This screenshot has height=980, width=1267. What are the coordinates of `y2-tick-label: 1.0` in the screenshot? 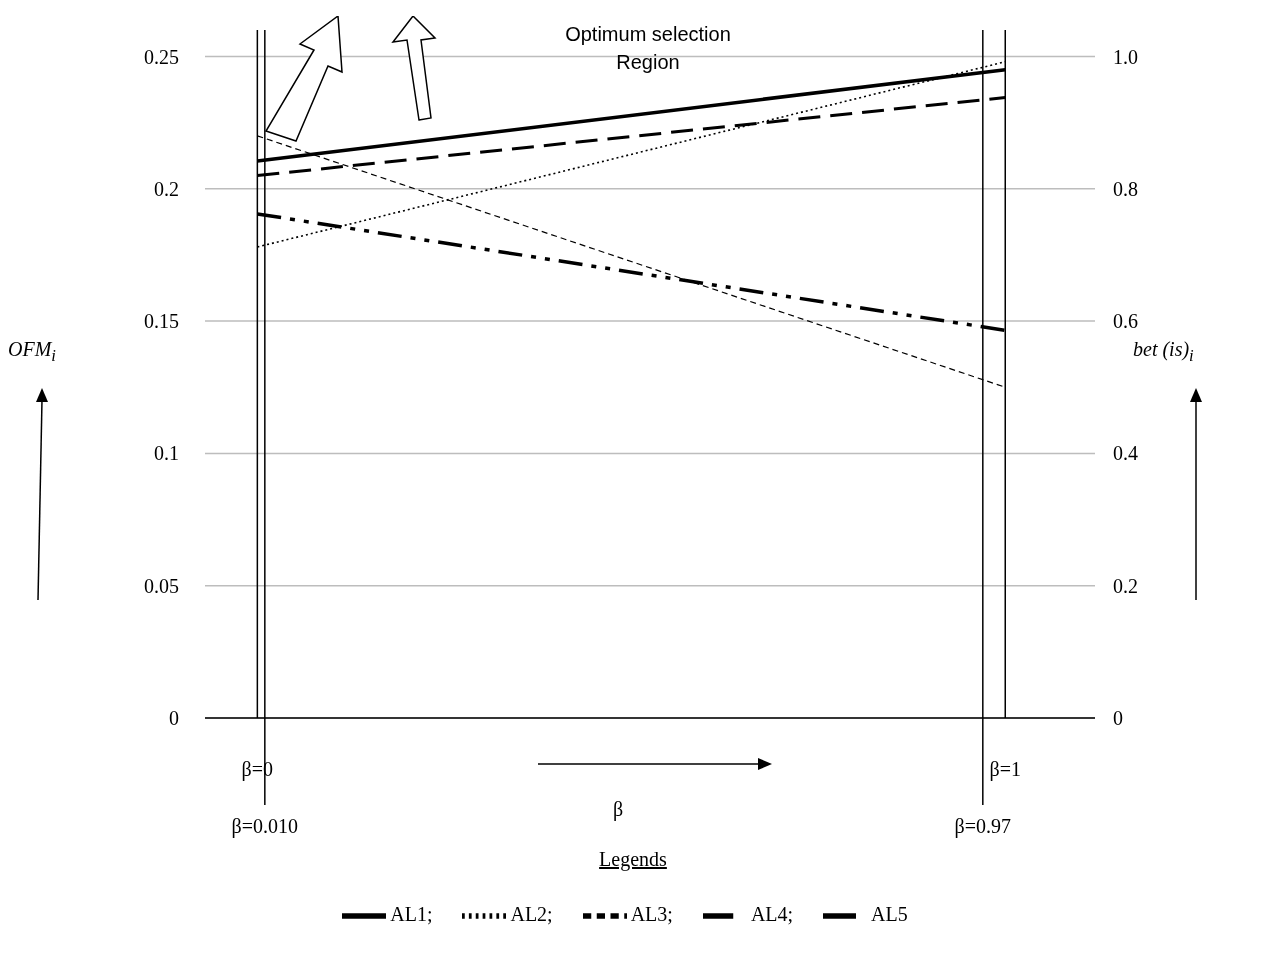 It's located at (1125, 56).